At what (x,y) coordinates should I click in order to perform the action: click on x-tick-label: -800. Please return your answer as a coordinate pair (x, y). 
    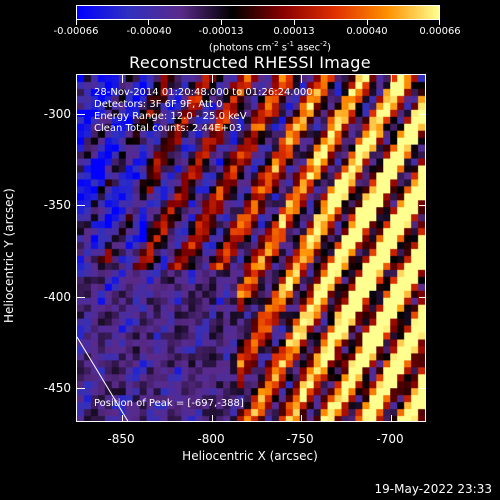
    Looking at the image, I should click on (211, 439).